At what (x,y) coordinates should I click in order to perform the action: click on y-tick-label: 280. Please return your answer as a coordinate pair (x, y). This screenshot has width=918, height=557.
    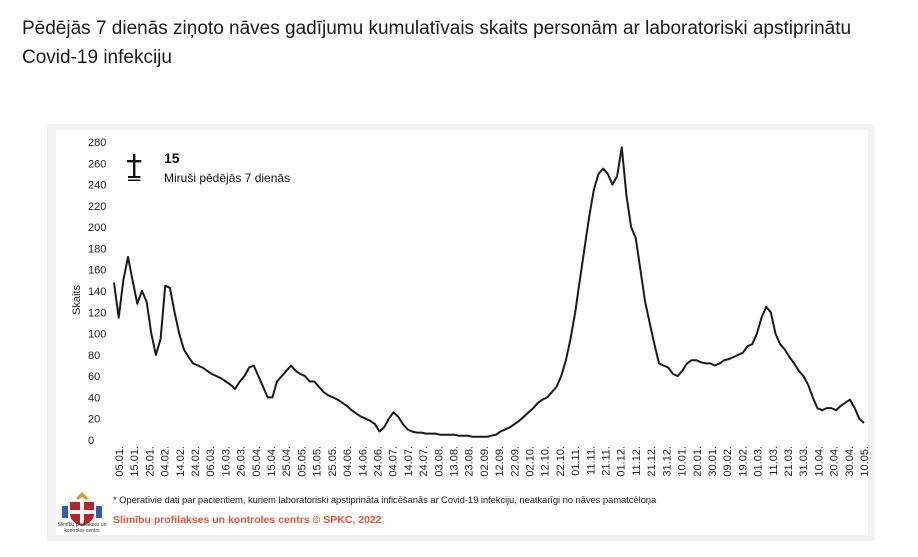
    Looking at the image, I should click on (97, 143).